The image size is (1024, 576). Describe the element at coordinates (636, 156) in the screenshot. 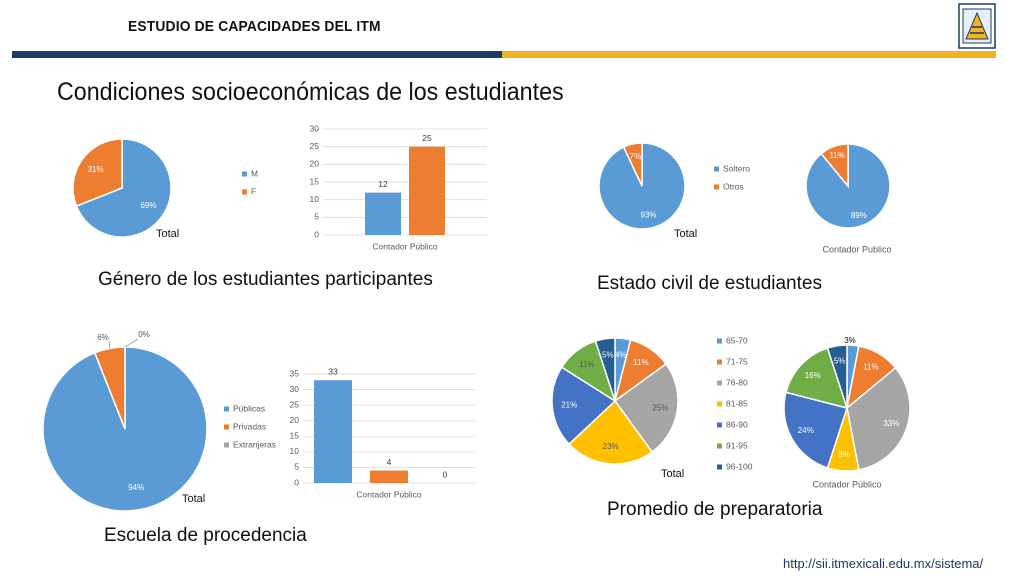

I see `data-label: 7%` at that location.